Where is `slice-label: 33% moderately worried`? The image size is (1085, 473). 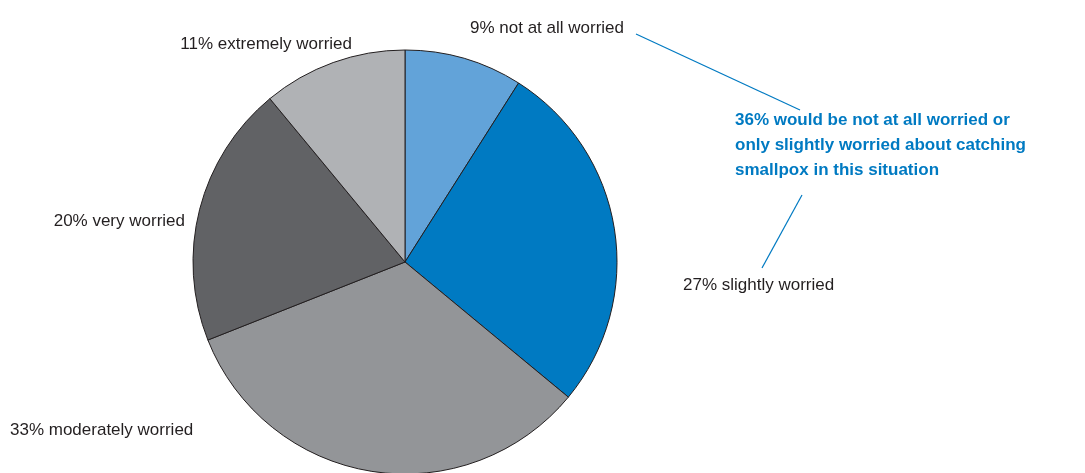
slice-label: 33% moderately worried is located at coordinates (102, 429).